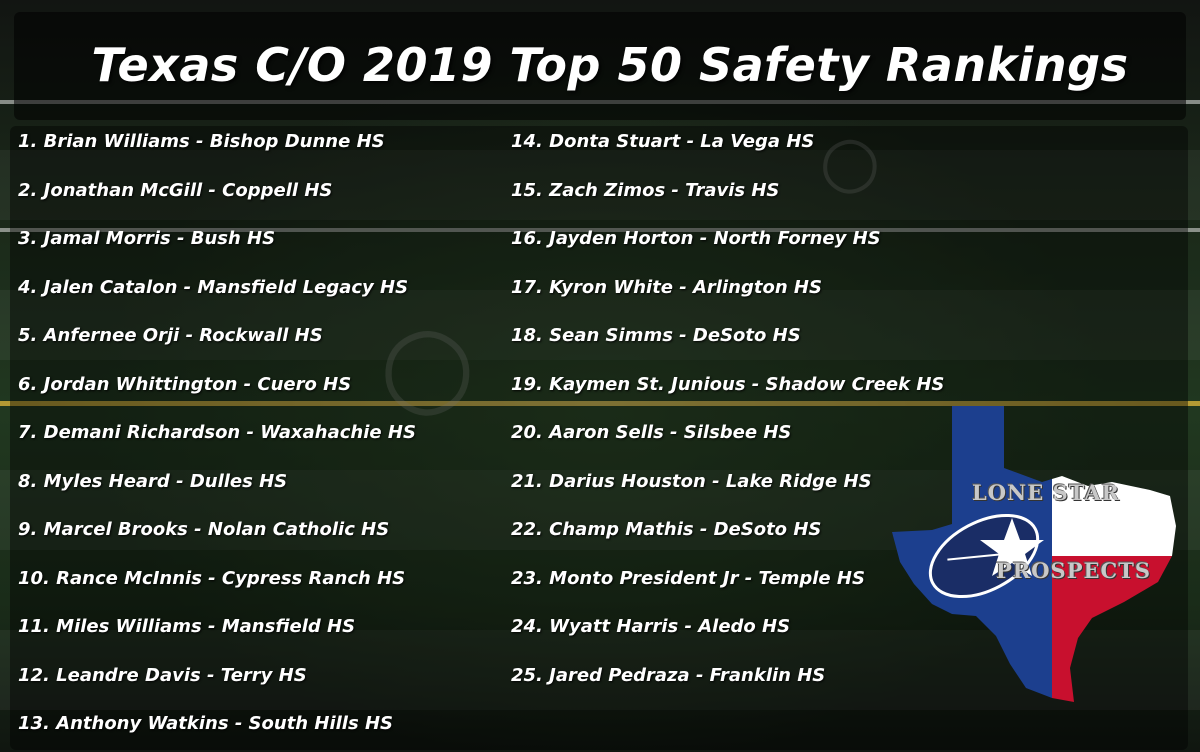 The width and height of the screenshot is (1200, 752). Describe the element at coordinates (1046, 492) in the screenshot. I see `logo-text-line1: LONE STAR` at that location.